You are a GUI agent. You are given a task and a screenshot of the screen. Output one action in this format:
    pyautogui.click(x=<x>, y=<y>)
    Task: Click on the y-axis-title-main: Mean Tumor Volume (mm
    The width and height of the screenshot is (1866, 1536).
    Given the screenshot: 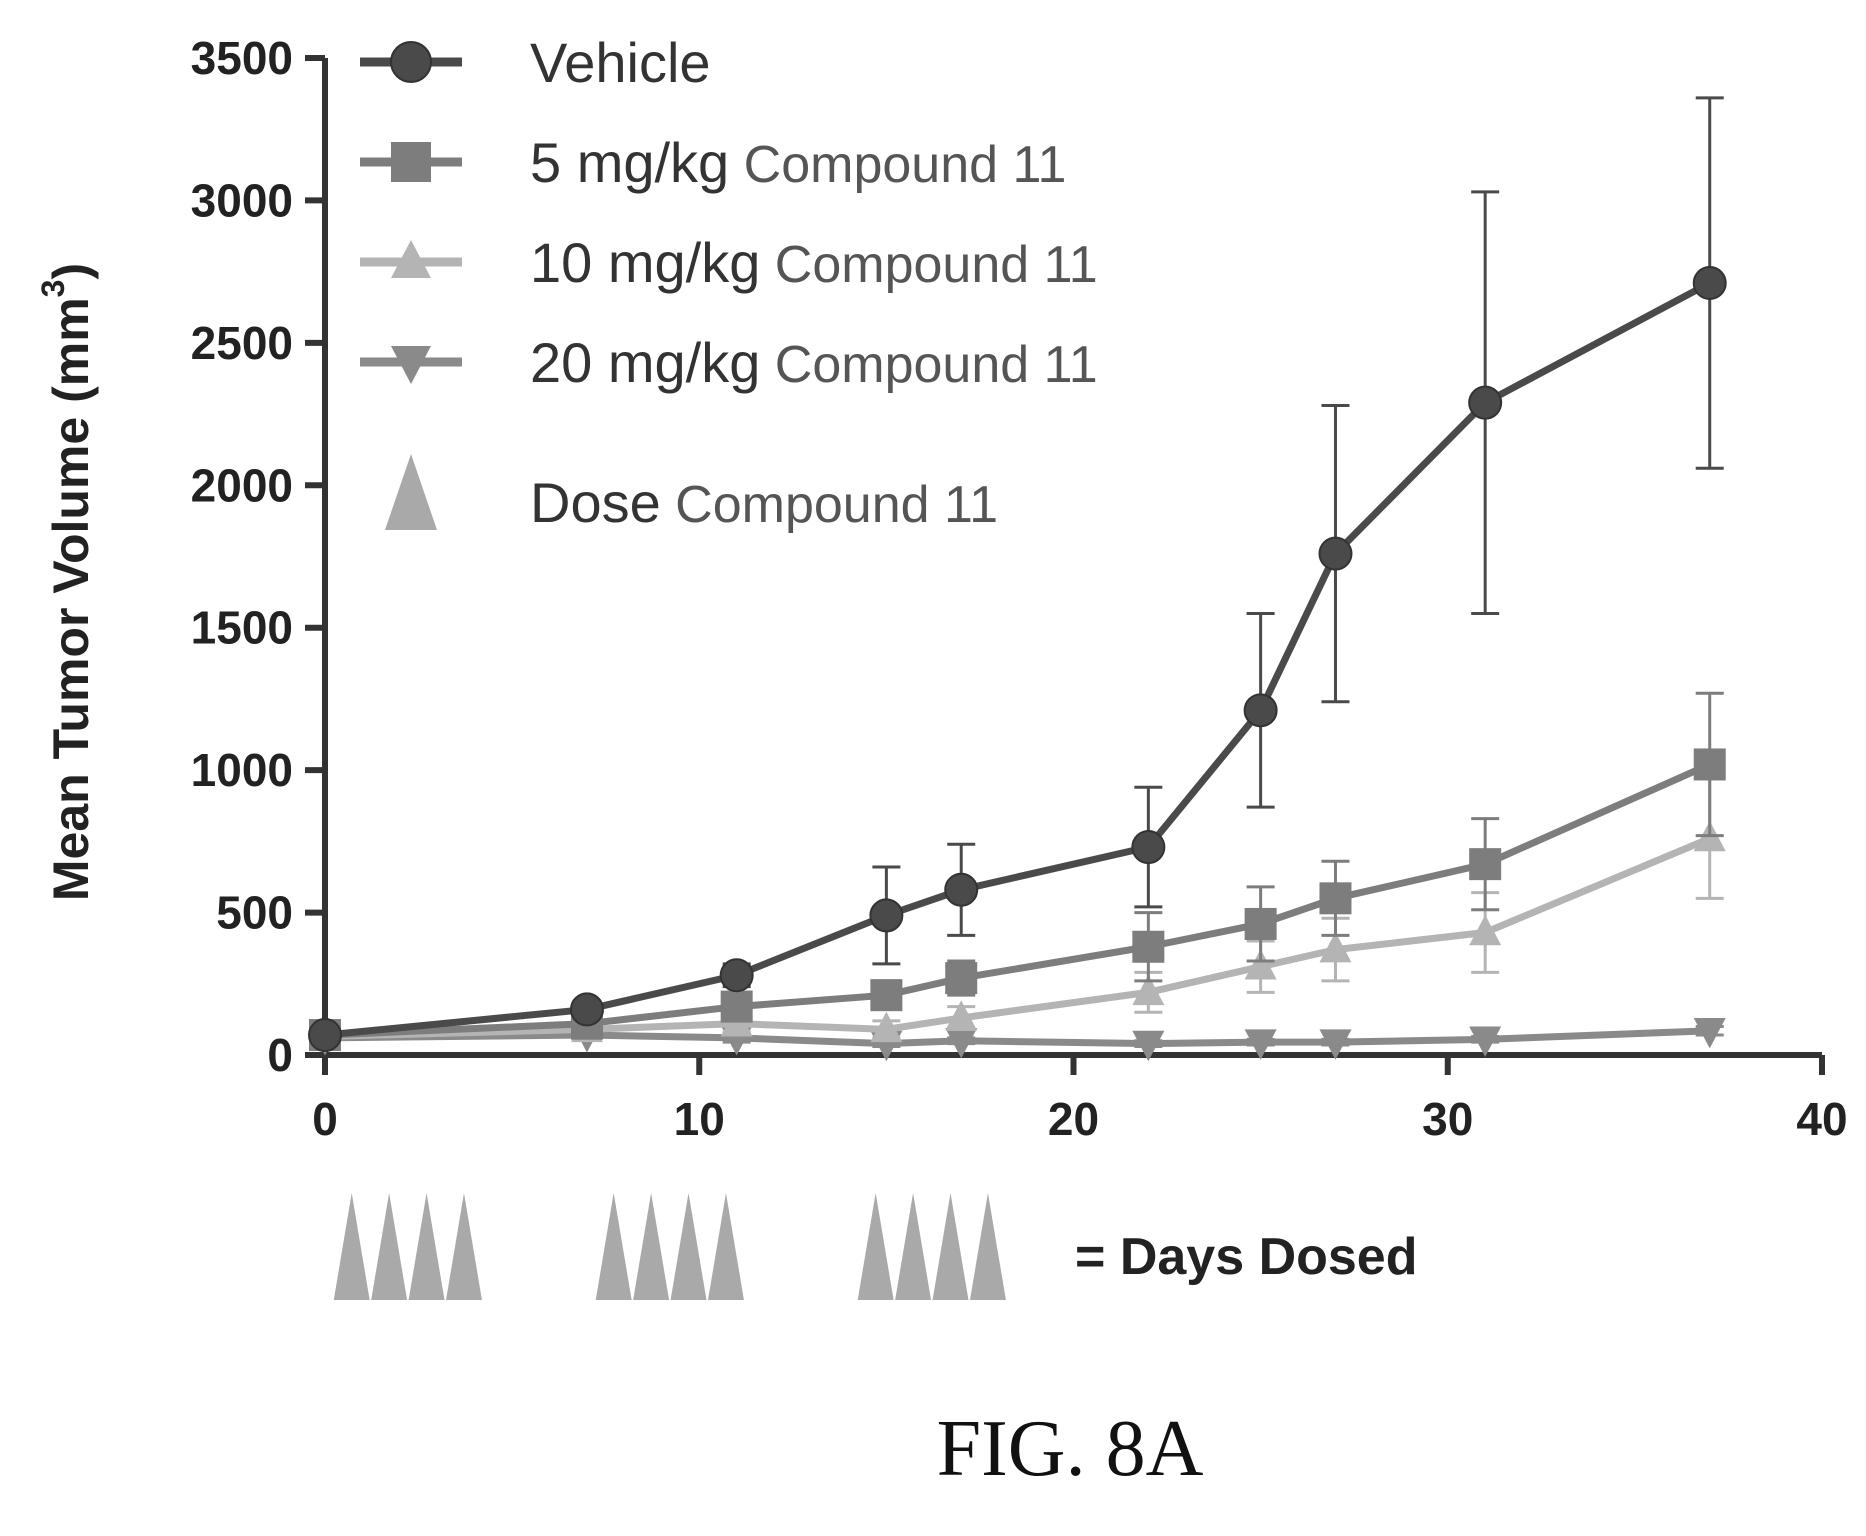 What is the action you would take?
    pyautogui.click(x=71, y=599)
    